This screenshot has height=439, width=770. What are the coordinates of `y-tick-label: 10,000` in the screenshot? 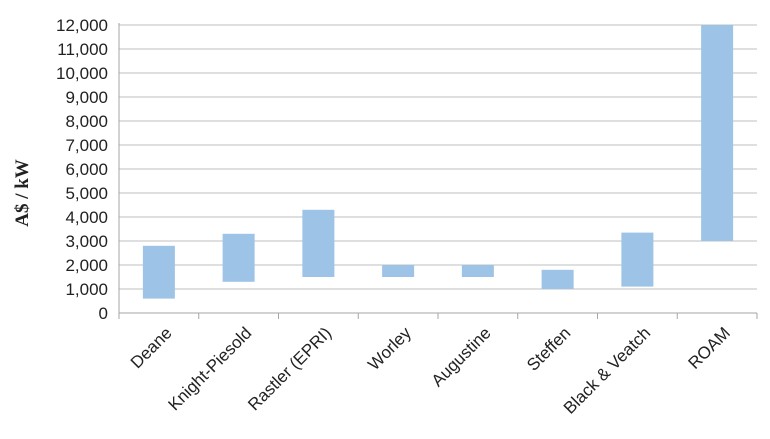 It's located at (82, 73).